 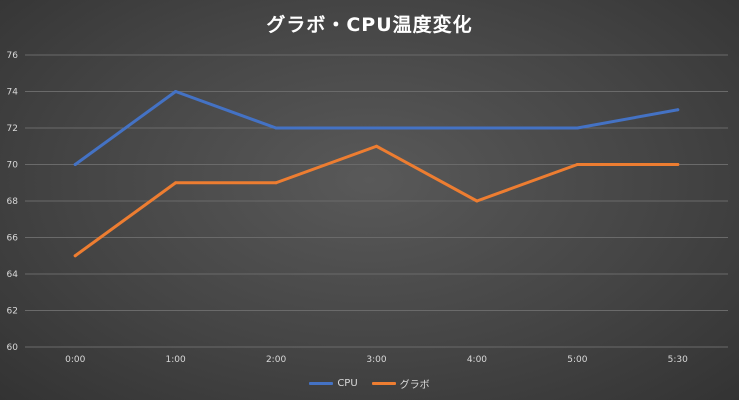 What do you see at coordinates (276, 360) in the screenshot?
I see `x-tick-label: 2:00` at bounding box center [276, 360].